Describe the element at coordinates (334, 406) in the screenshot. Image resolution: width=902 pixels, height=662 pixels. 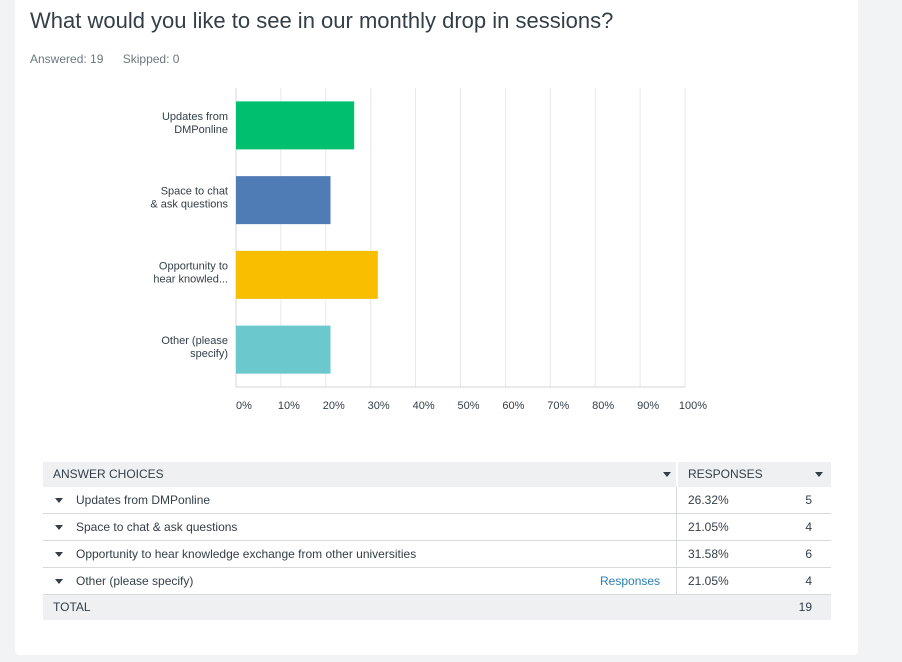
I see `x-tick-label: 20%` at that location.